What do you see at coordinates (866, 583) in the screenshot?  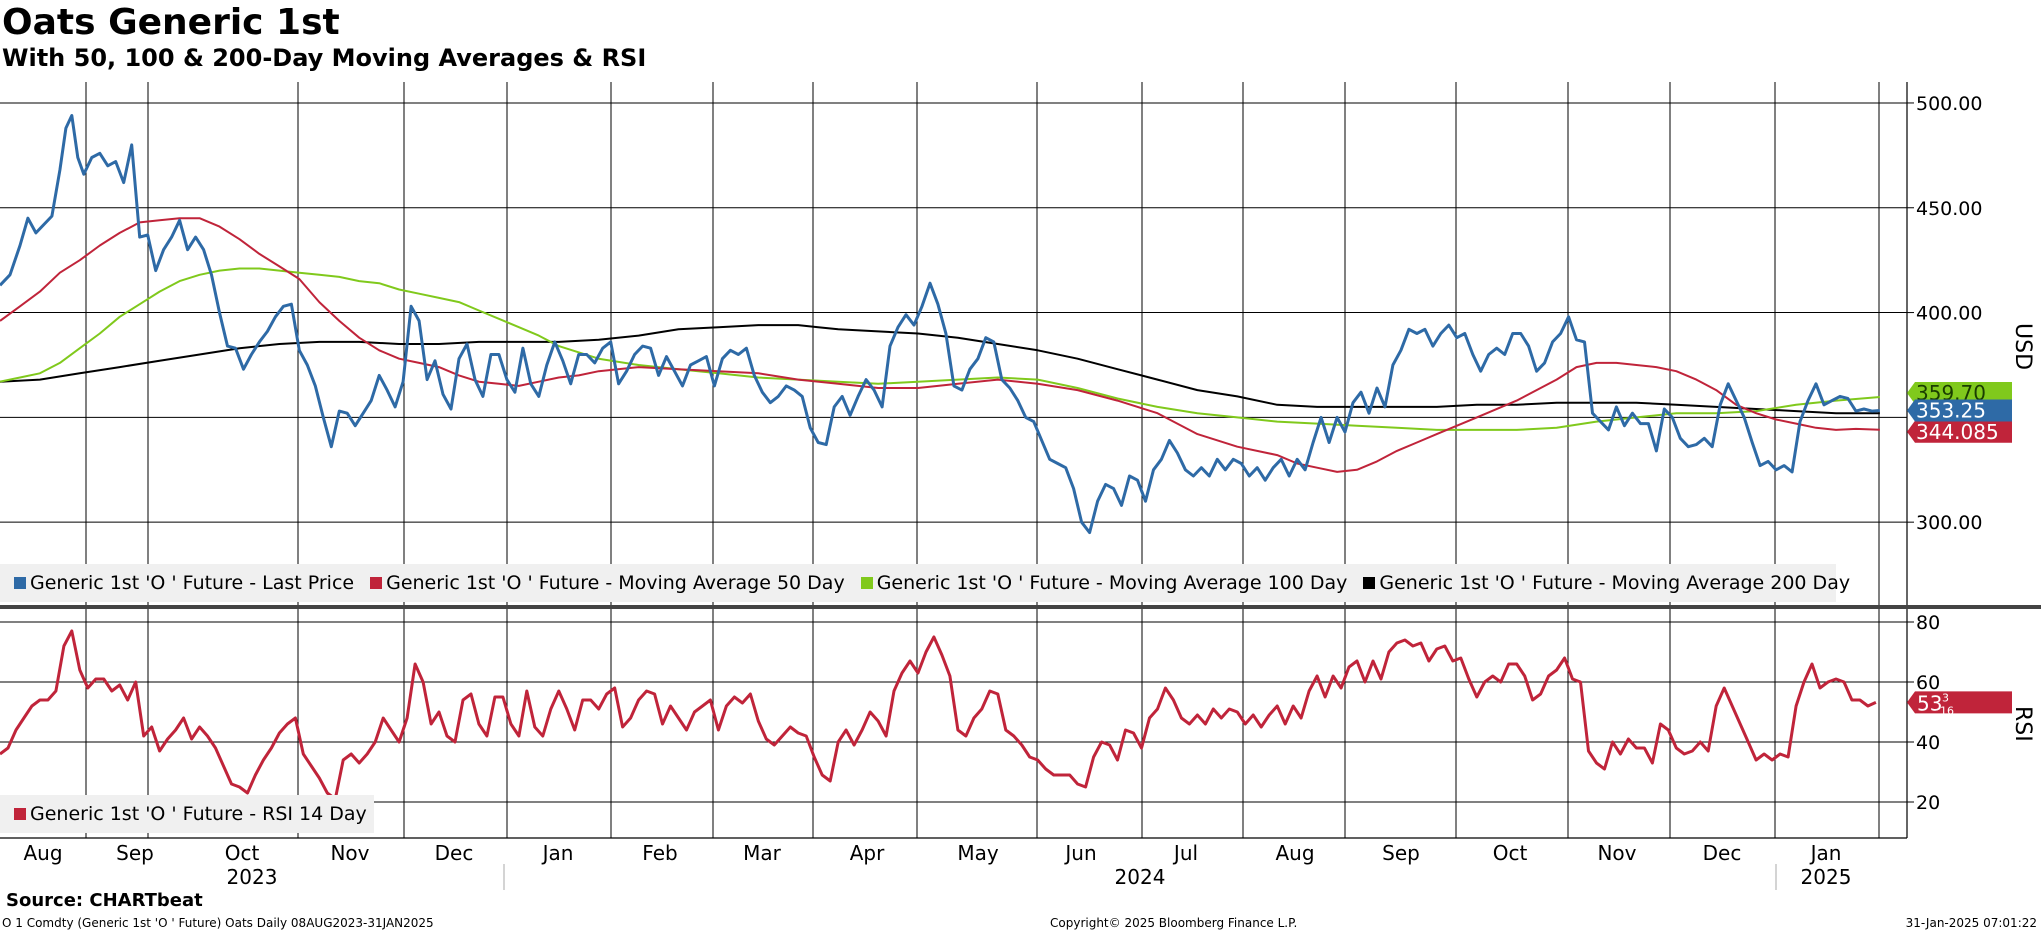 I see `legend-swatch-ma100` at bounding box center [866, 583].